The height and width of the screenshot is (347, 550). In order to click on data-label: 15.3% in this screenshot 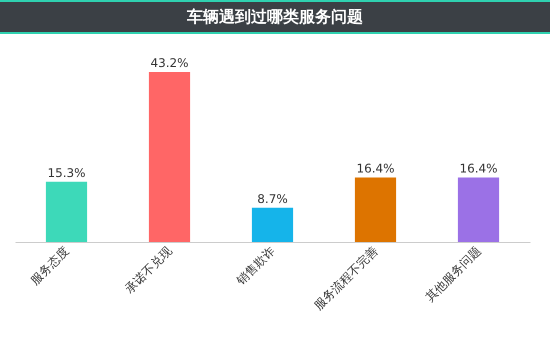, I will do `click(66, 173)`.